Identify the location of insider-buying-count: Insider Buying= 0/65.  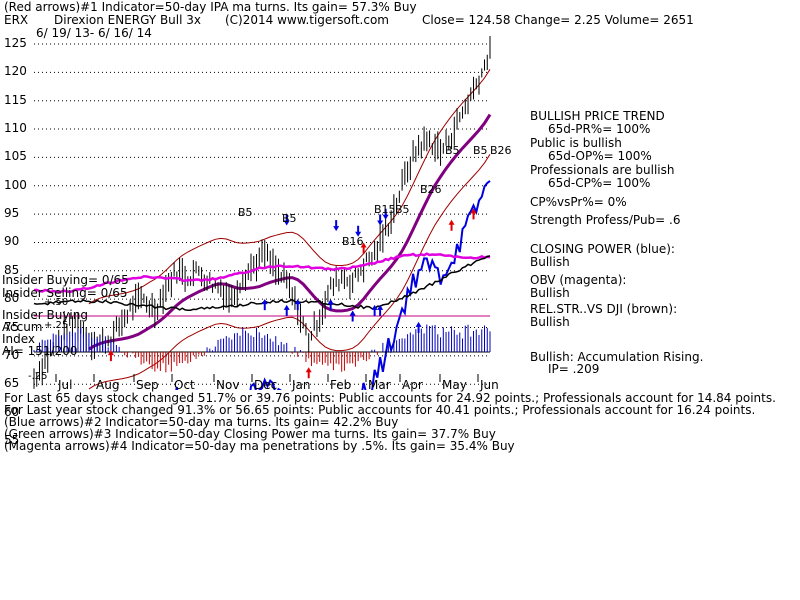
(65, 280).